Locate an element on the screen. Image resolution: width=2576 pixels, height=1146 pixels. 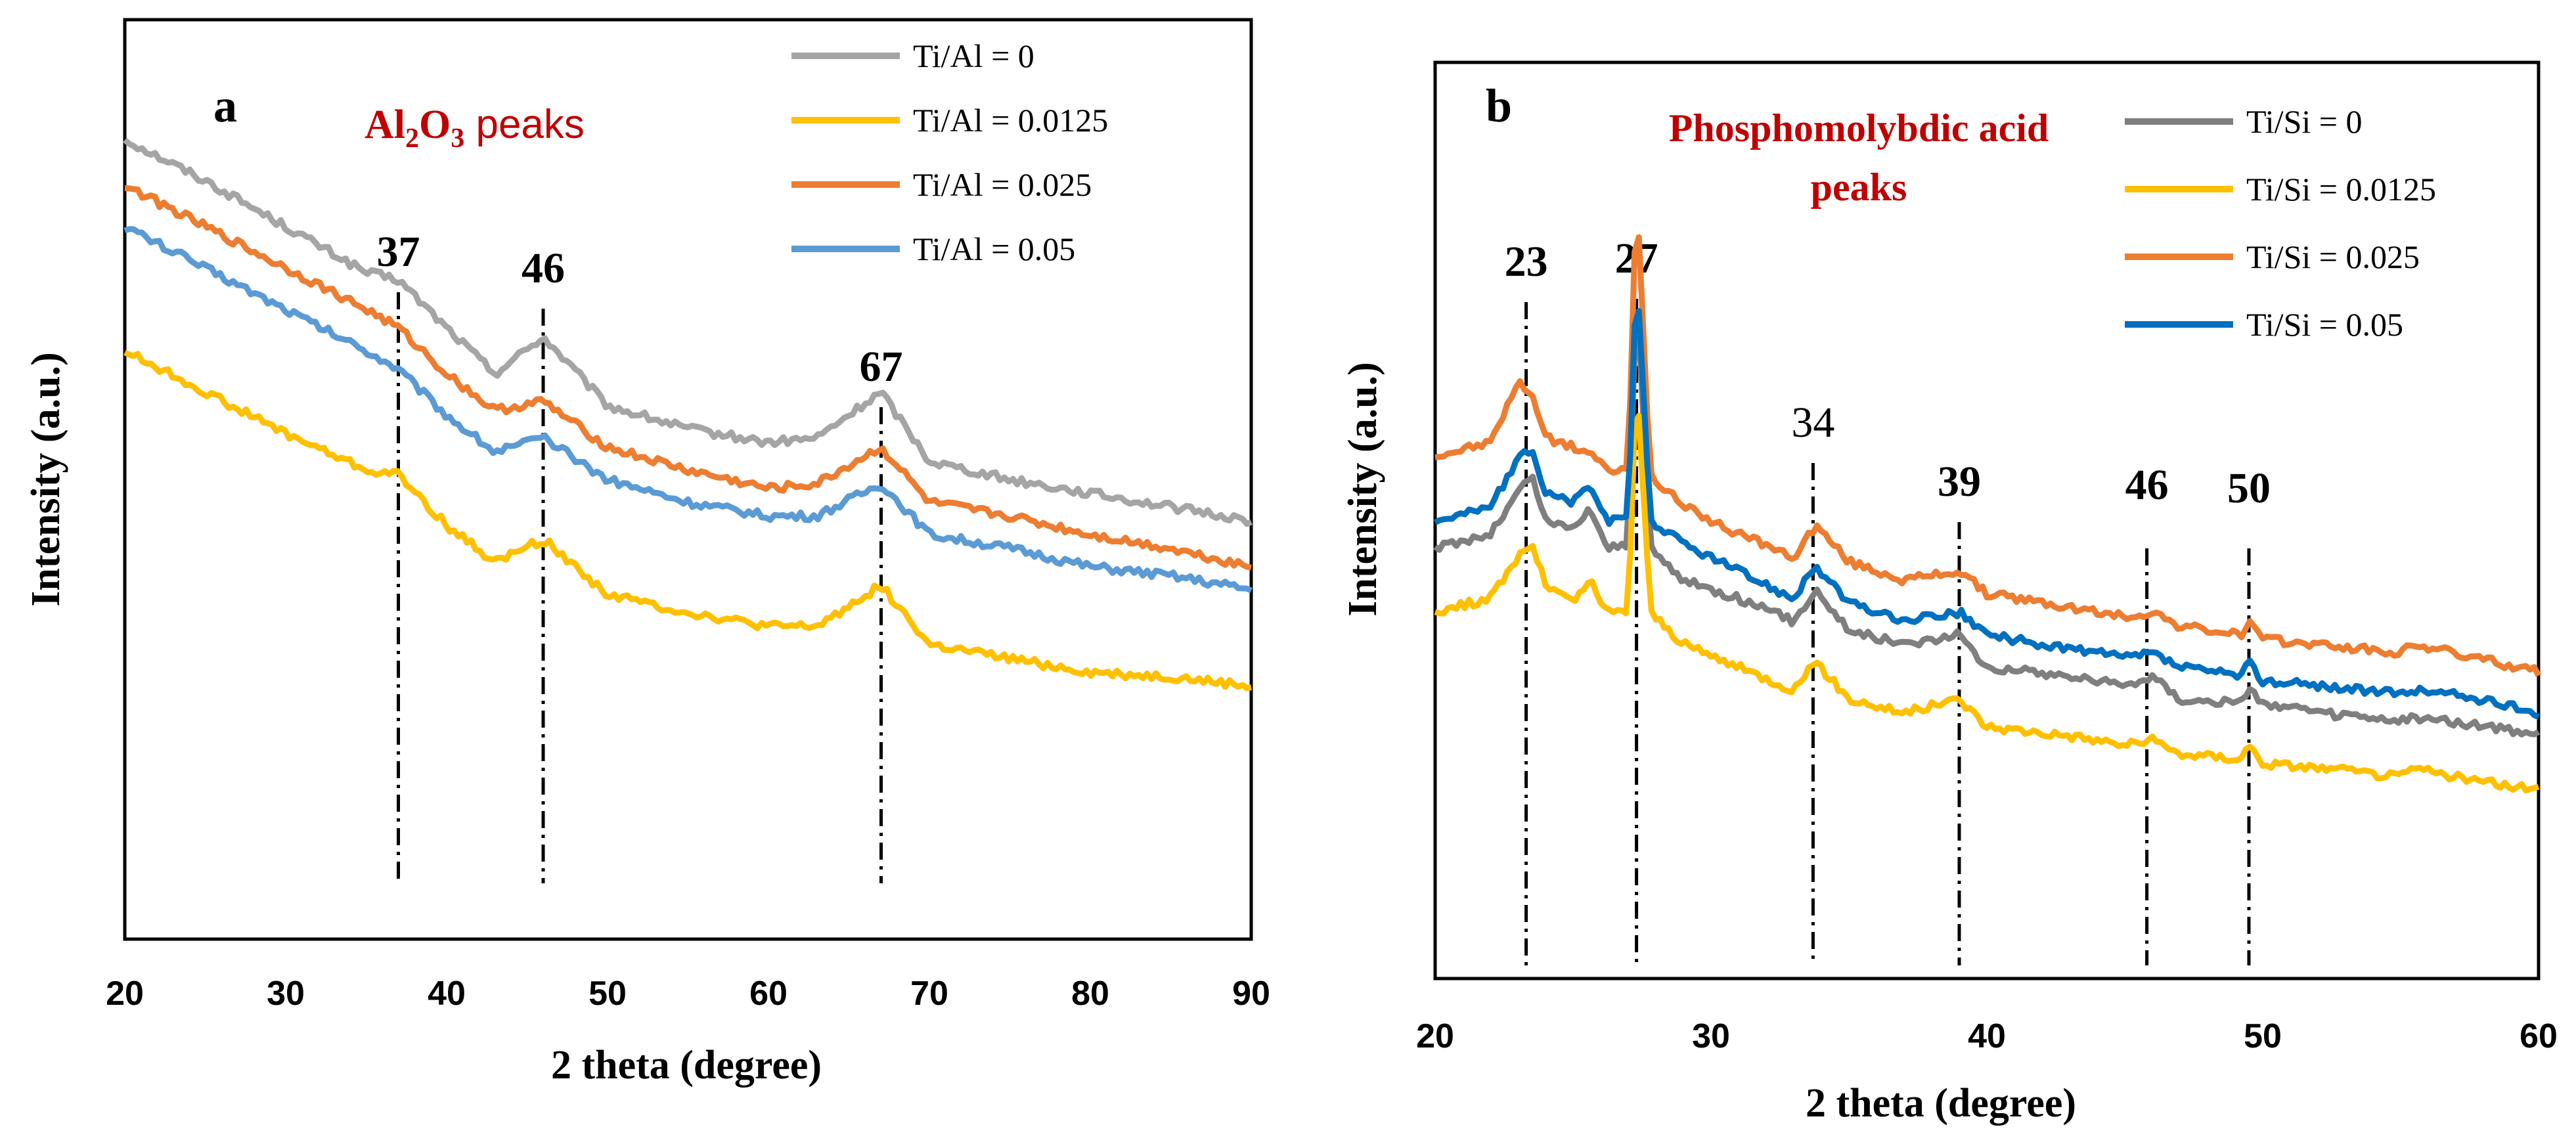
panel-a-y-axis-label: Intensity (a.u.) is located at coordinates (46, 479).